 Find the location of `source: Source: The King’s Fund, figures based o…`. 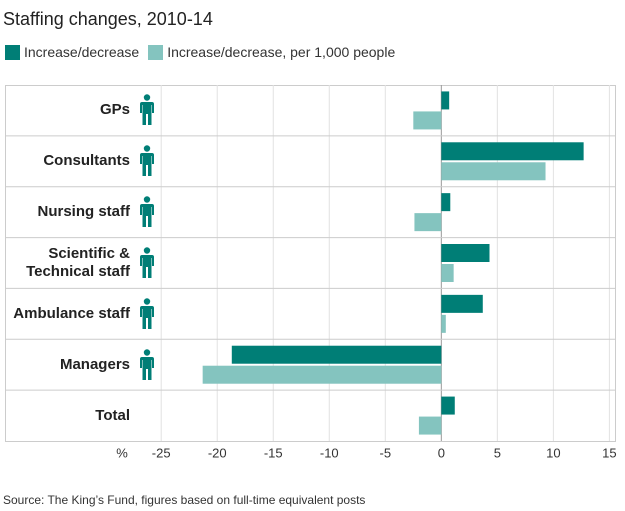

source: Source: The King’s Fund, figures based o… is located at coordinates (184, 500).